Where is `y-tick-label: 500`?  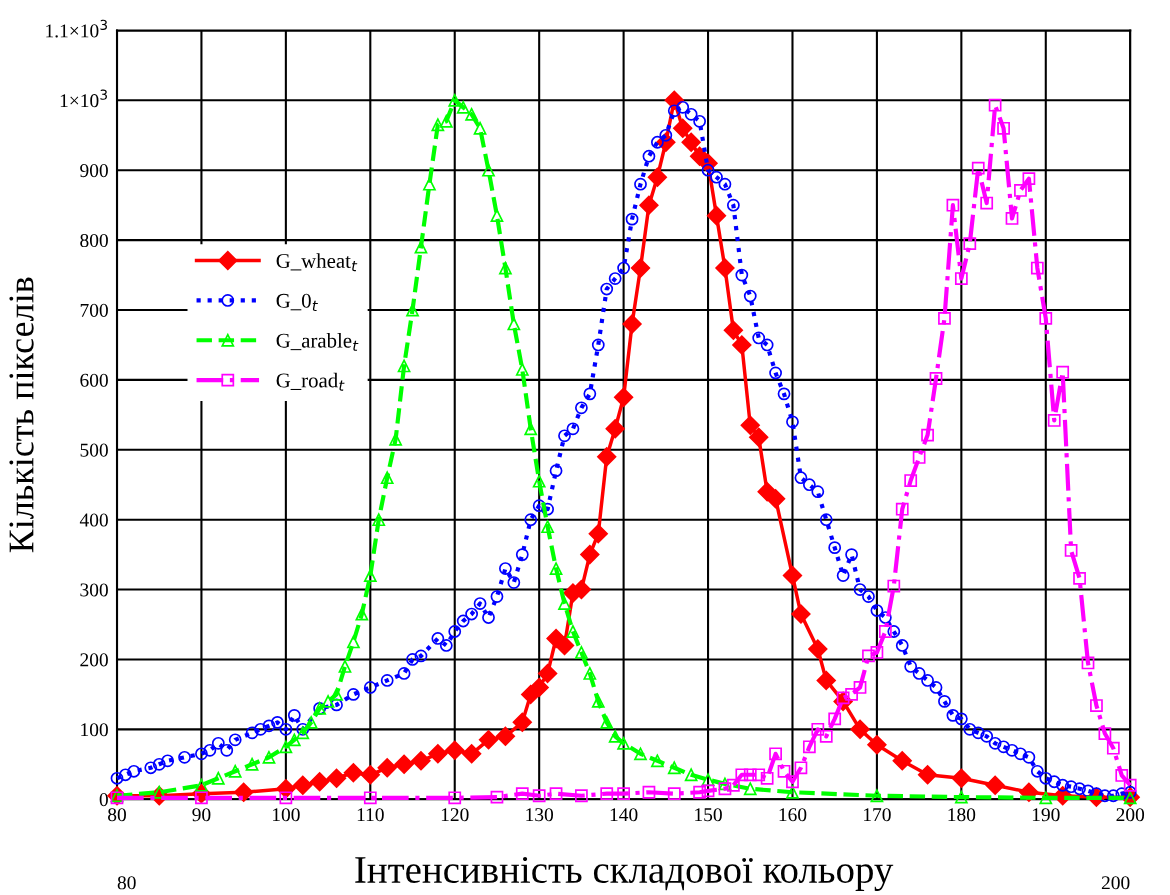
y-tick-label: 500 is located at coordinates (94, 450).